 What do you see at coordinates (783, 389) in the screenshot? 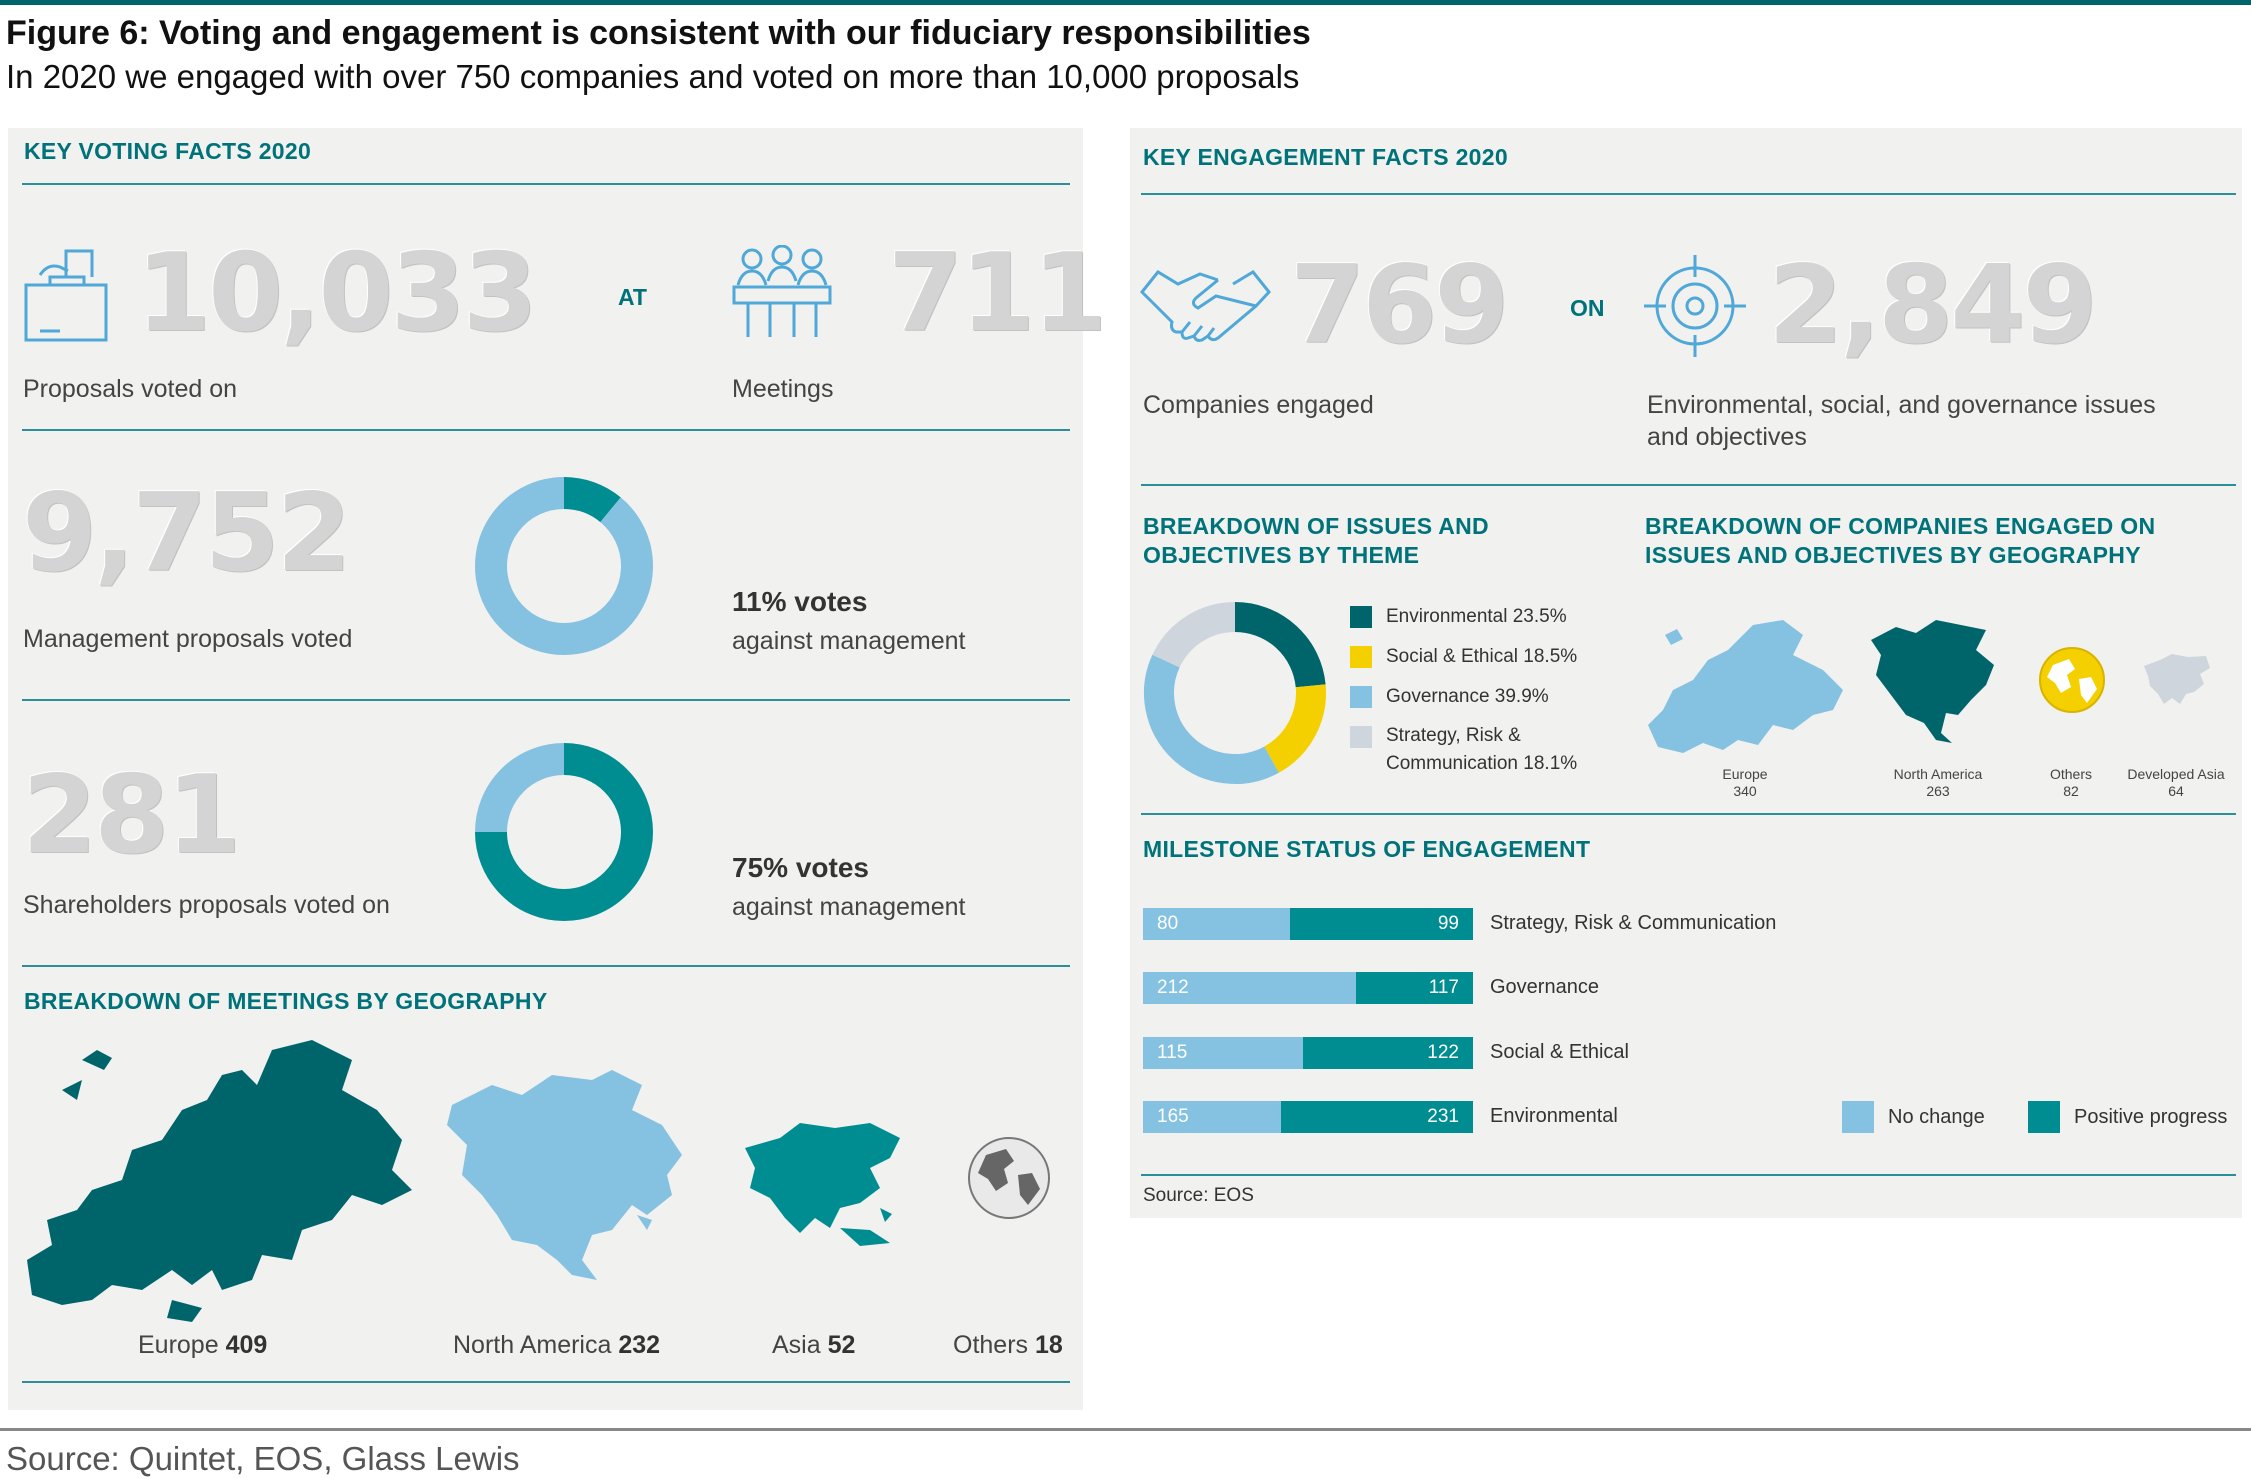
I see `meetings-label: Meetings` at bounding box center [783, 389].